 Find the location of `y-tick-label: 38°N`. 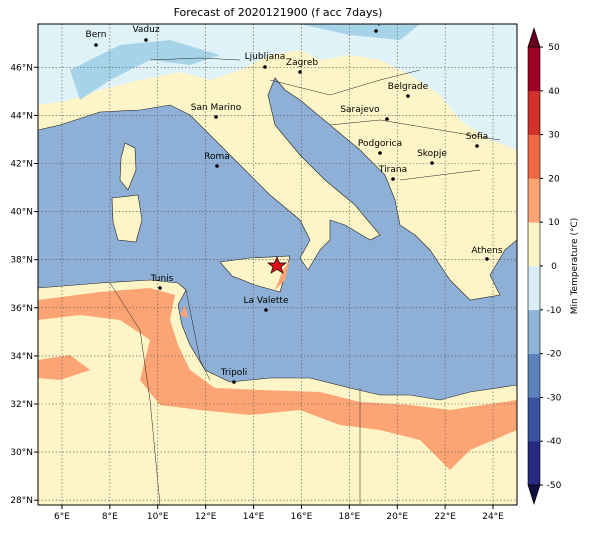

y-tick-label: 38°N is located at coordinates (21, 261).